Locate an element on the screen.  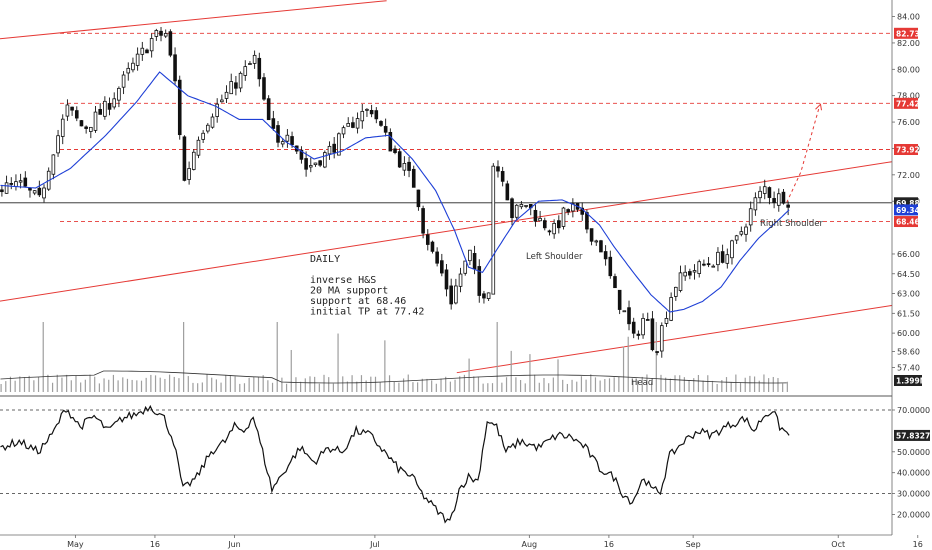
price-tick-label: 58.60 is located at coordinates (908, 352).